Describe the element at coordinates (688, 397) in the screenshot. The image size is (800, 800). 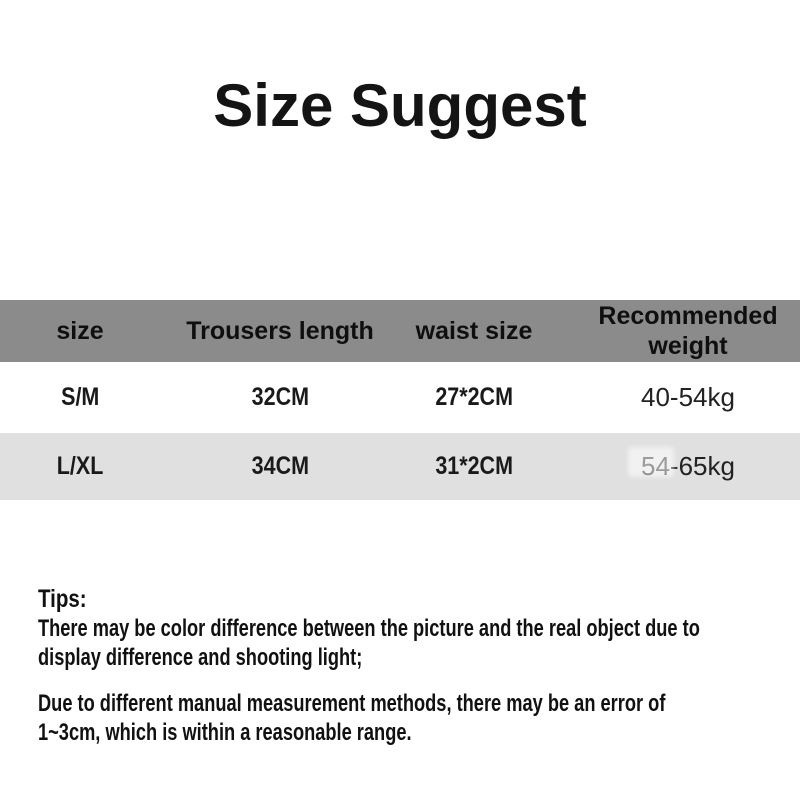
I see `recommended-weight-value: 40-54kg` at that location.